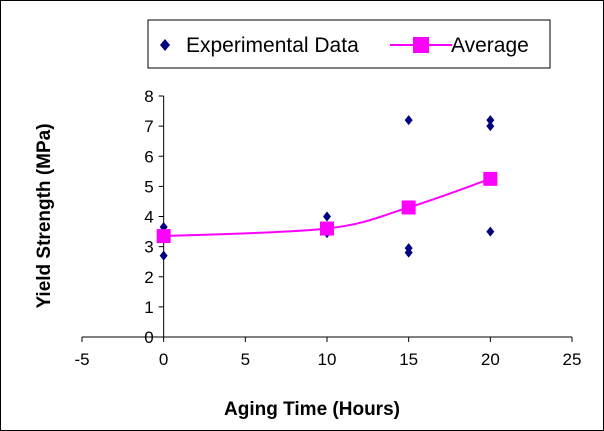 The height and width of the screenshot is (431, 604). What do you see at coordinates (490, 45) in the screenshot?
I see `legend-label-average: Average` at bounding box center [490, 45].